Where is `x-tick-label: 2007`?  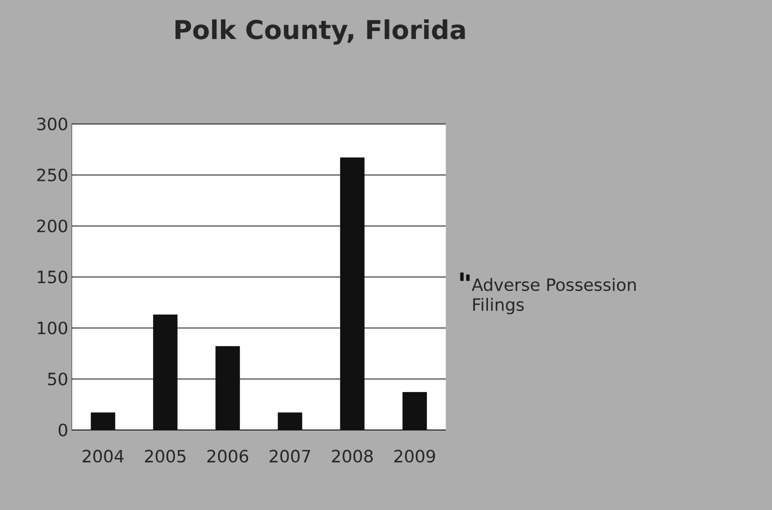 x-tick-label: 2007 is located at coordinates (290, 456).